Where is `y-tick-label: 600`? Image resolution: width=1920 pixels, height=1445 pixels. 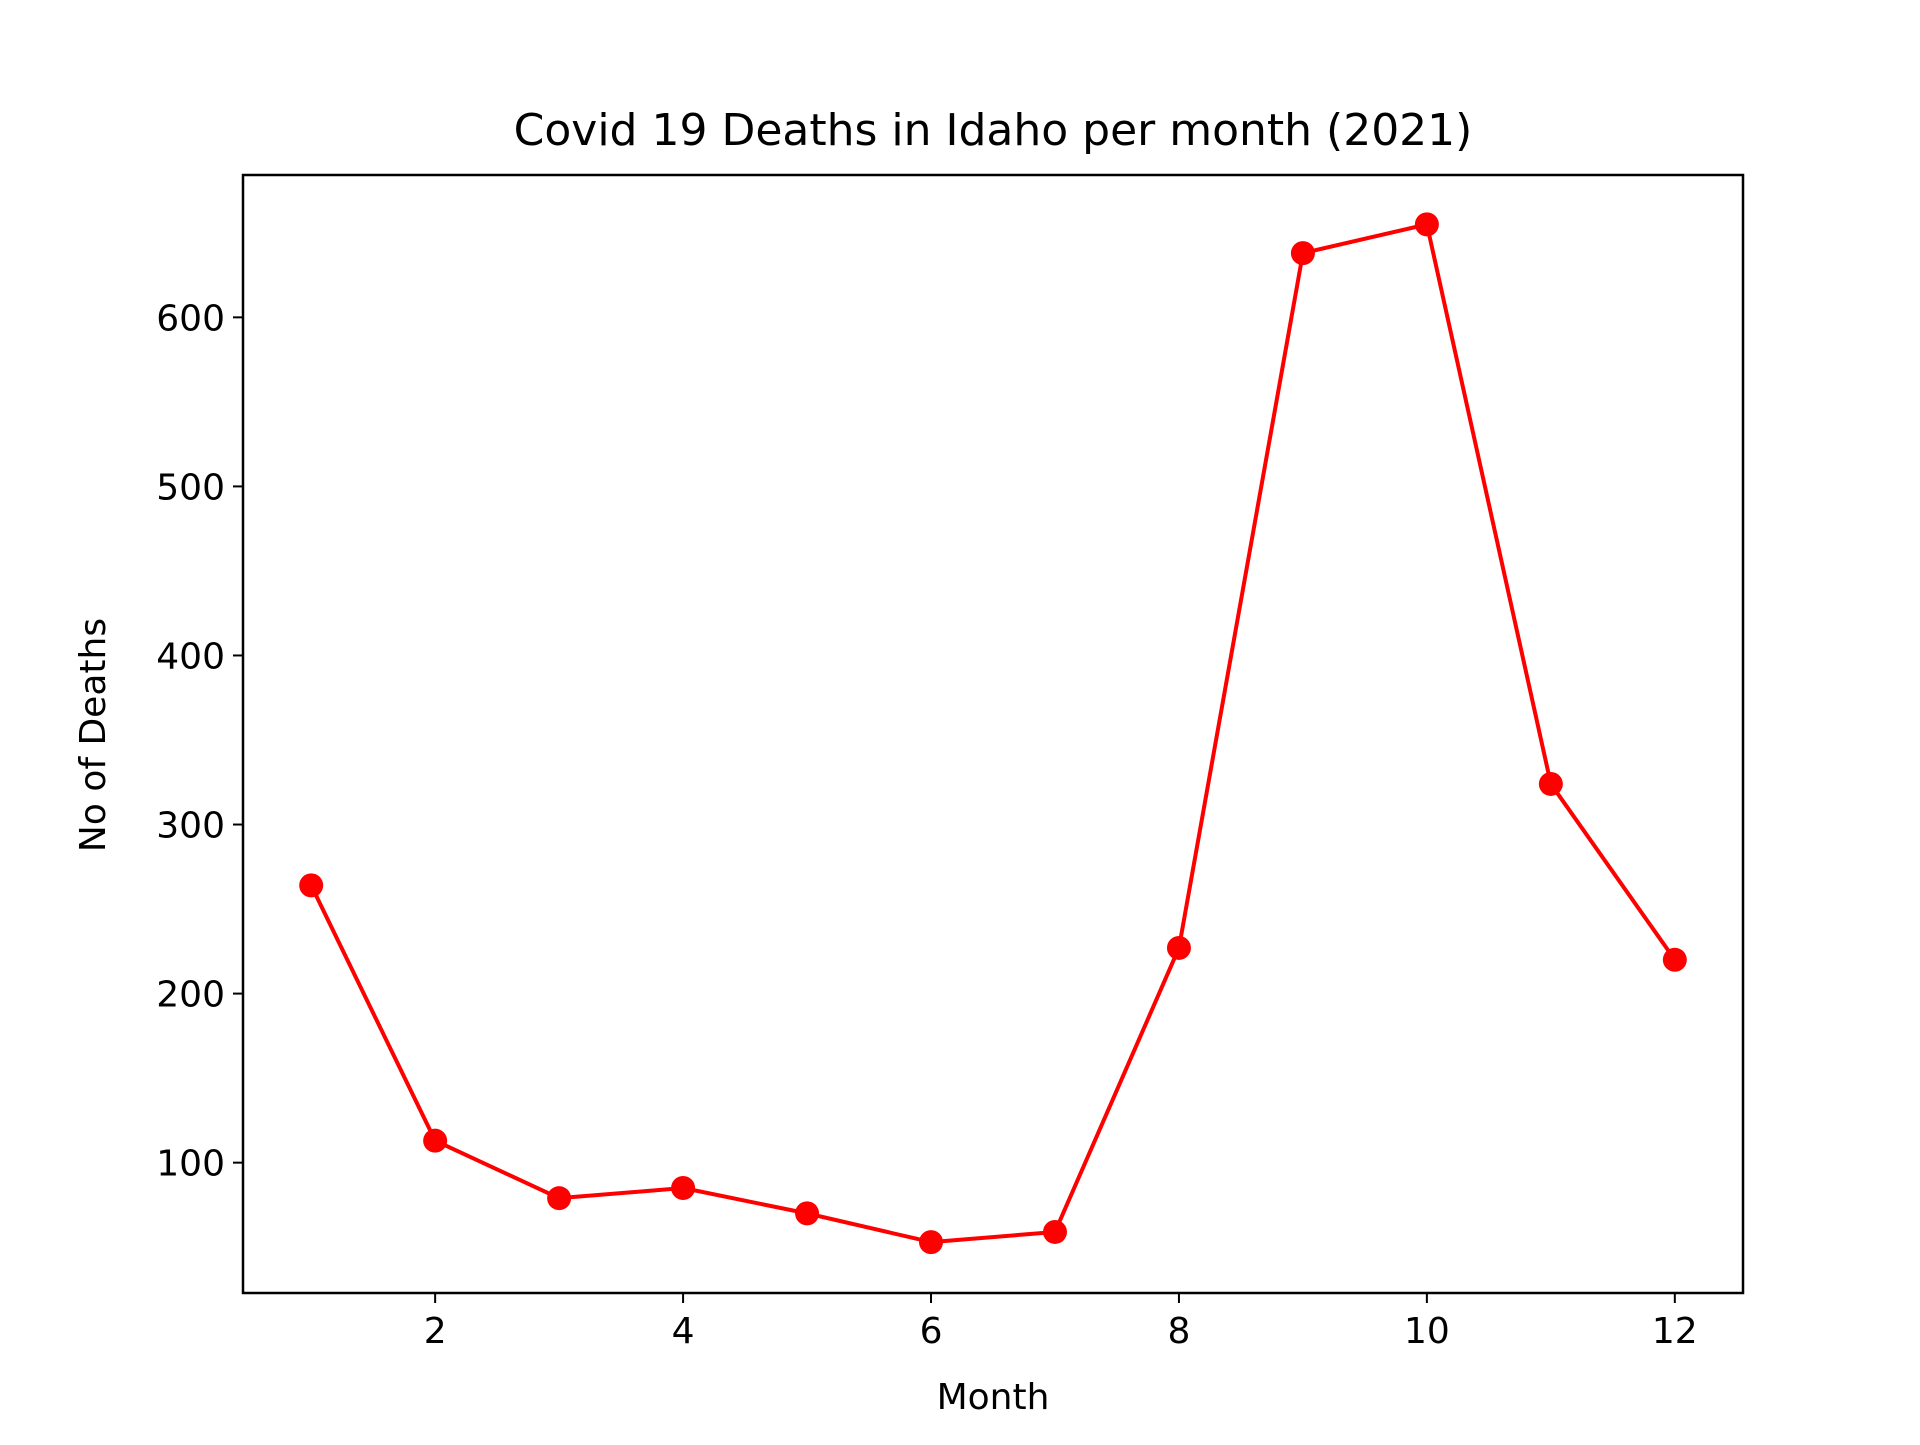
y-tick-label: 600 is located at coordinates (190, 318).